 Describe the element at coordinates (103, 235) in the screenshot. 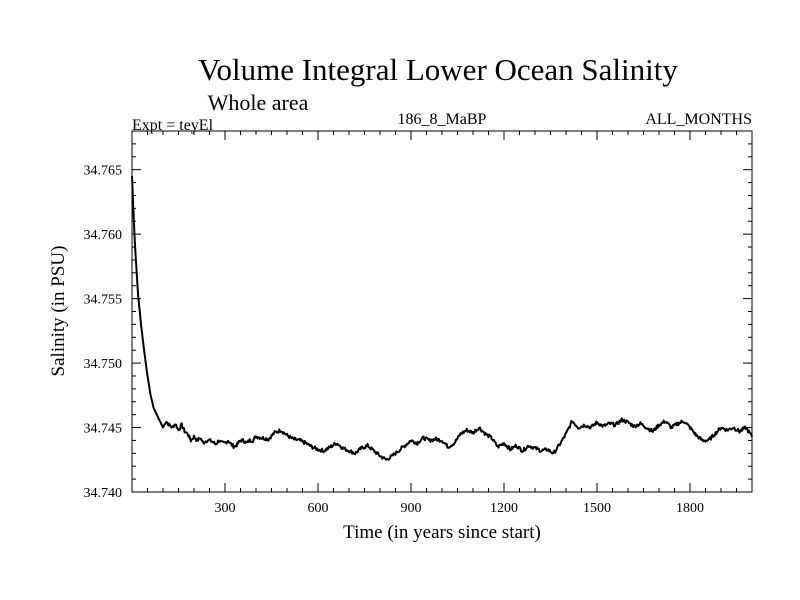

I see `y-tick-label: 34.760` at that location.